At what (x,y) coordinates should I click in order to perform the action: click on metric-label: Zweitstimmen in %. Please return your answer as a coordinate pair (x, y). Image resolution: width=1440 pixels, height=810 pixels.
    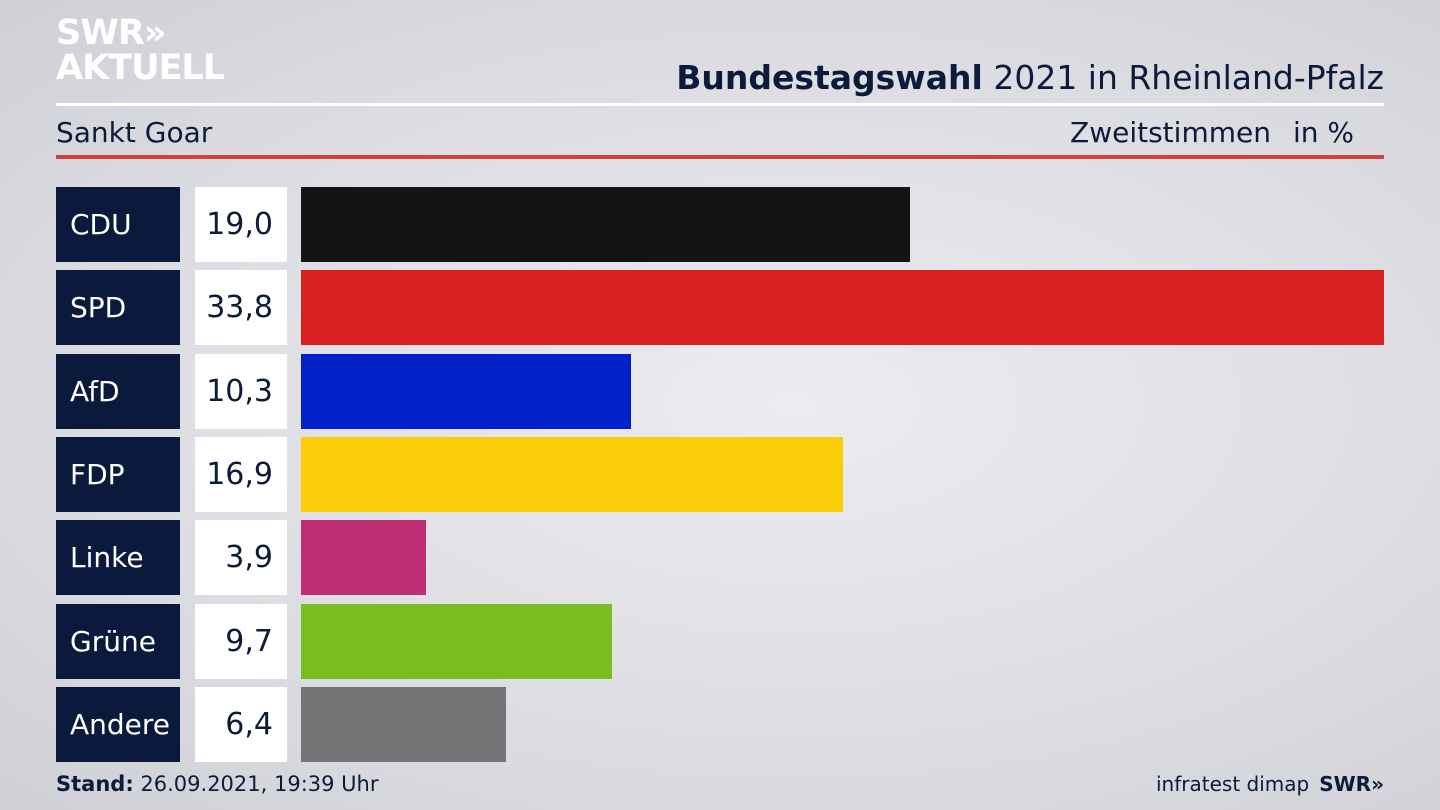
    Looking at the image, I should click on (1212, 132).